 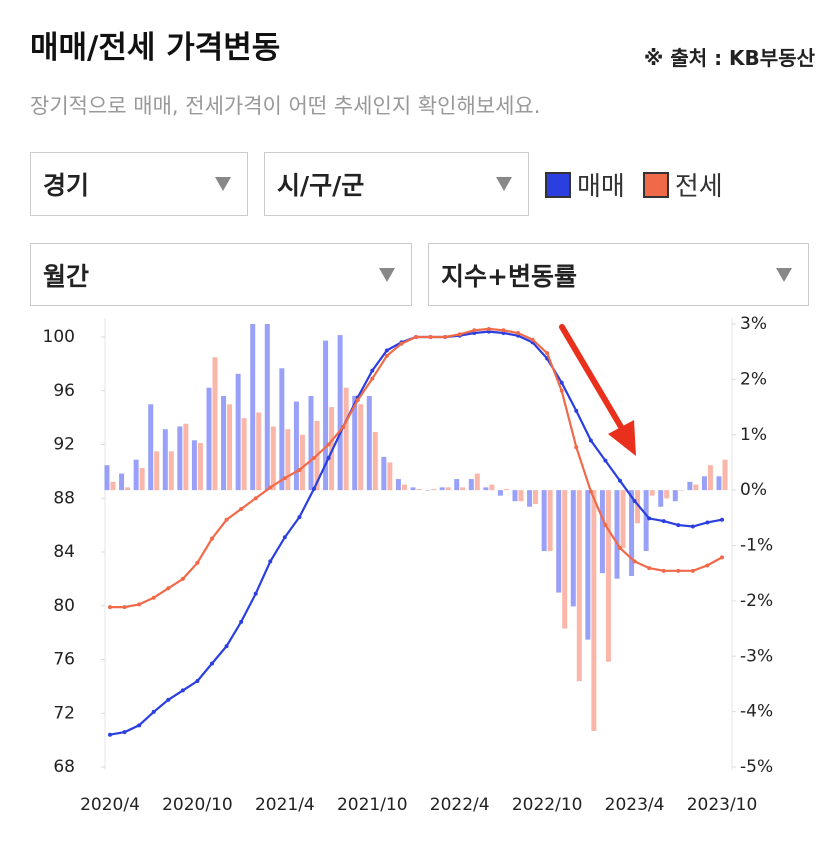 What do you see at coordinates (396, 184) in the screenshot?
I see `district-dropdown: 시/구/군` at bounding box center [396, 184].